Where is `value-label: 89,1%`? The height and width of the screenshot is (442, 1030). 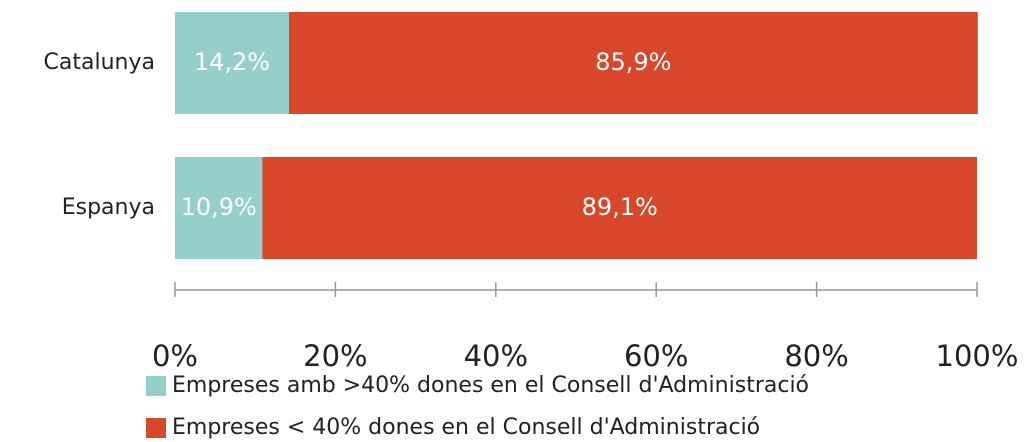 value-label: 89,1% is located at coordinates (620, 207).